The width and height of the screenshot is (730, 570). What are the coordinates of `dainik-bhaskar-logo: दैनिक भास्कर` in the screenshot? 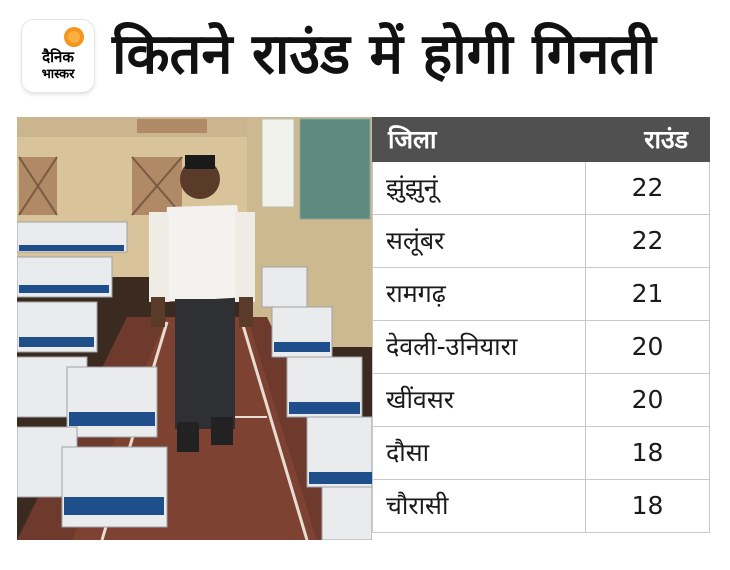 It's located at (58, 56).